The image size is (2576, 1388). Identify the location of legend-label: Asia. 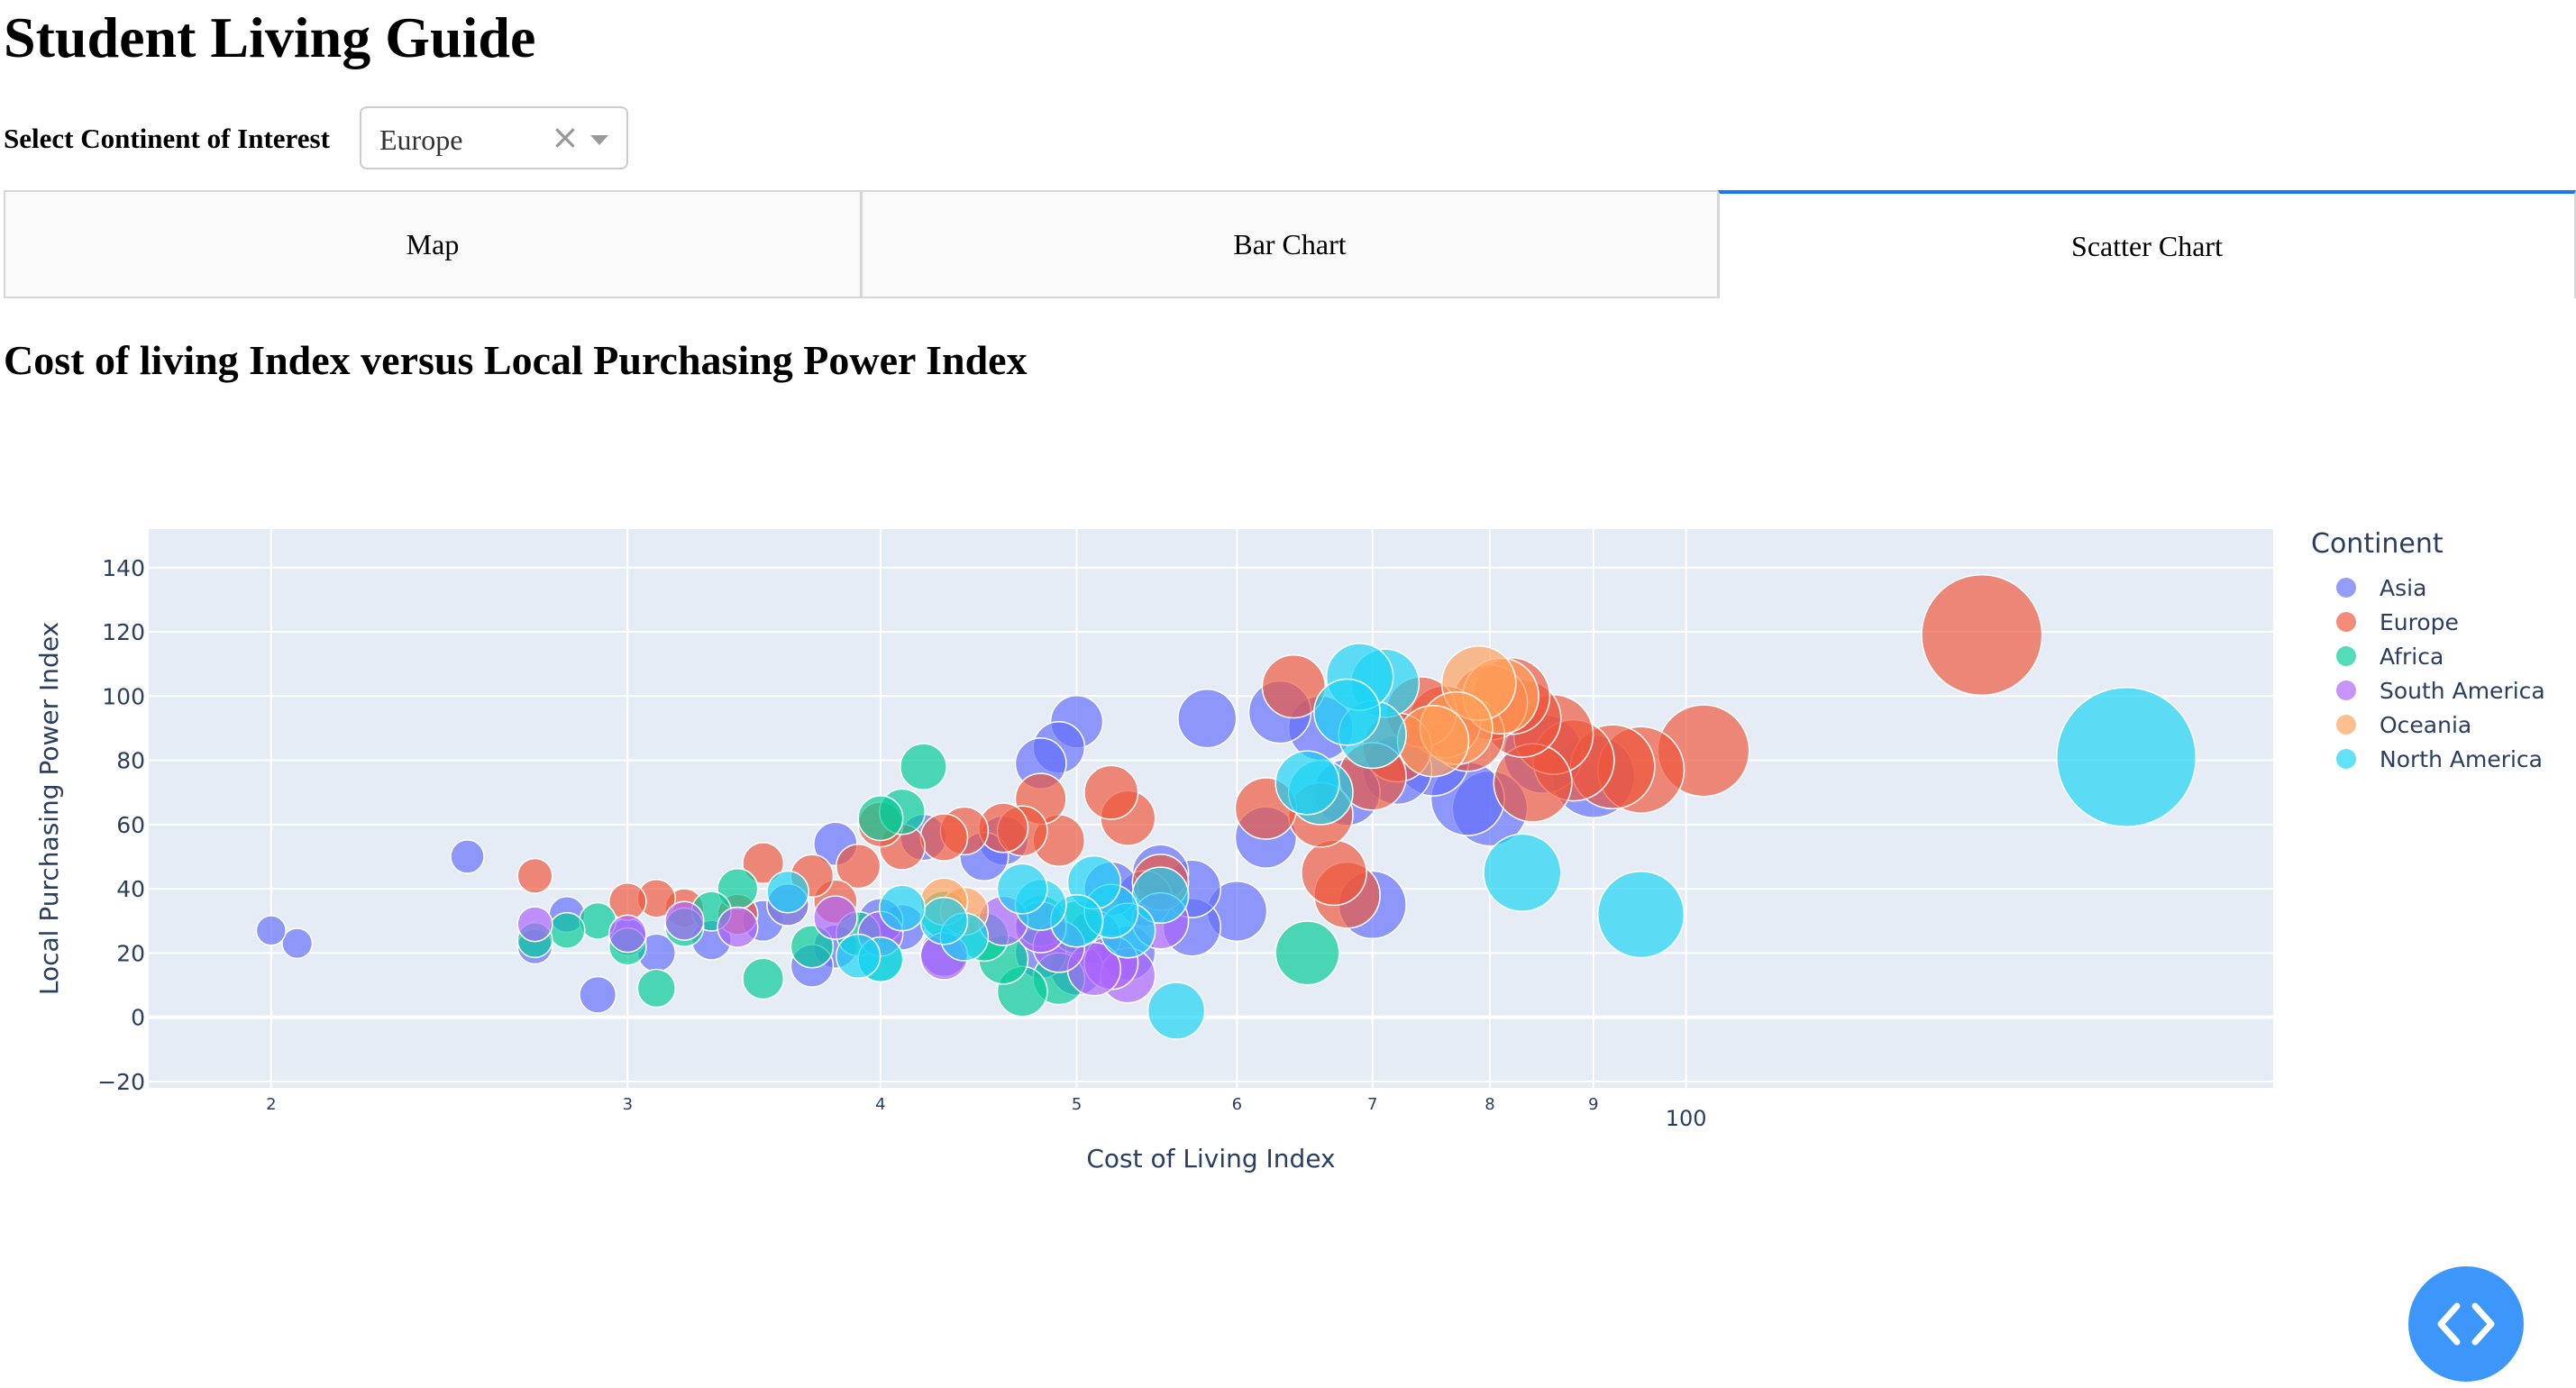
(2403, 588).